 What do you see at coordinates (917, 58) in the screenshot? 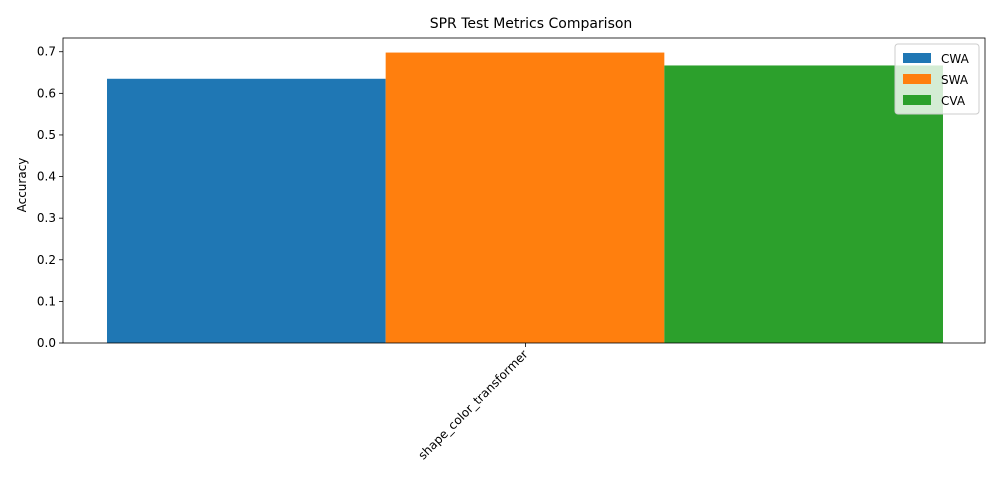
I see `legend-swatch-cwa` at bounding box center [917, 58].